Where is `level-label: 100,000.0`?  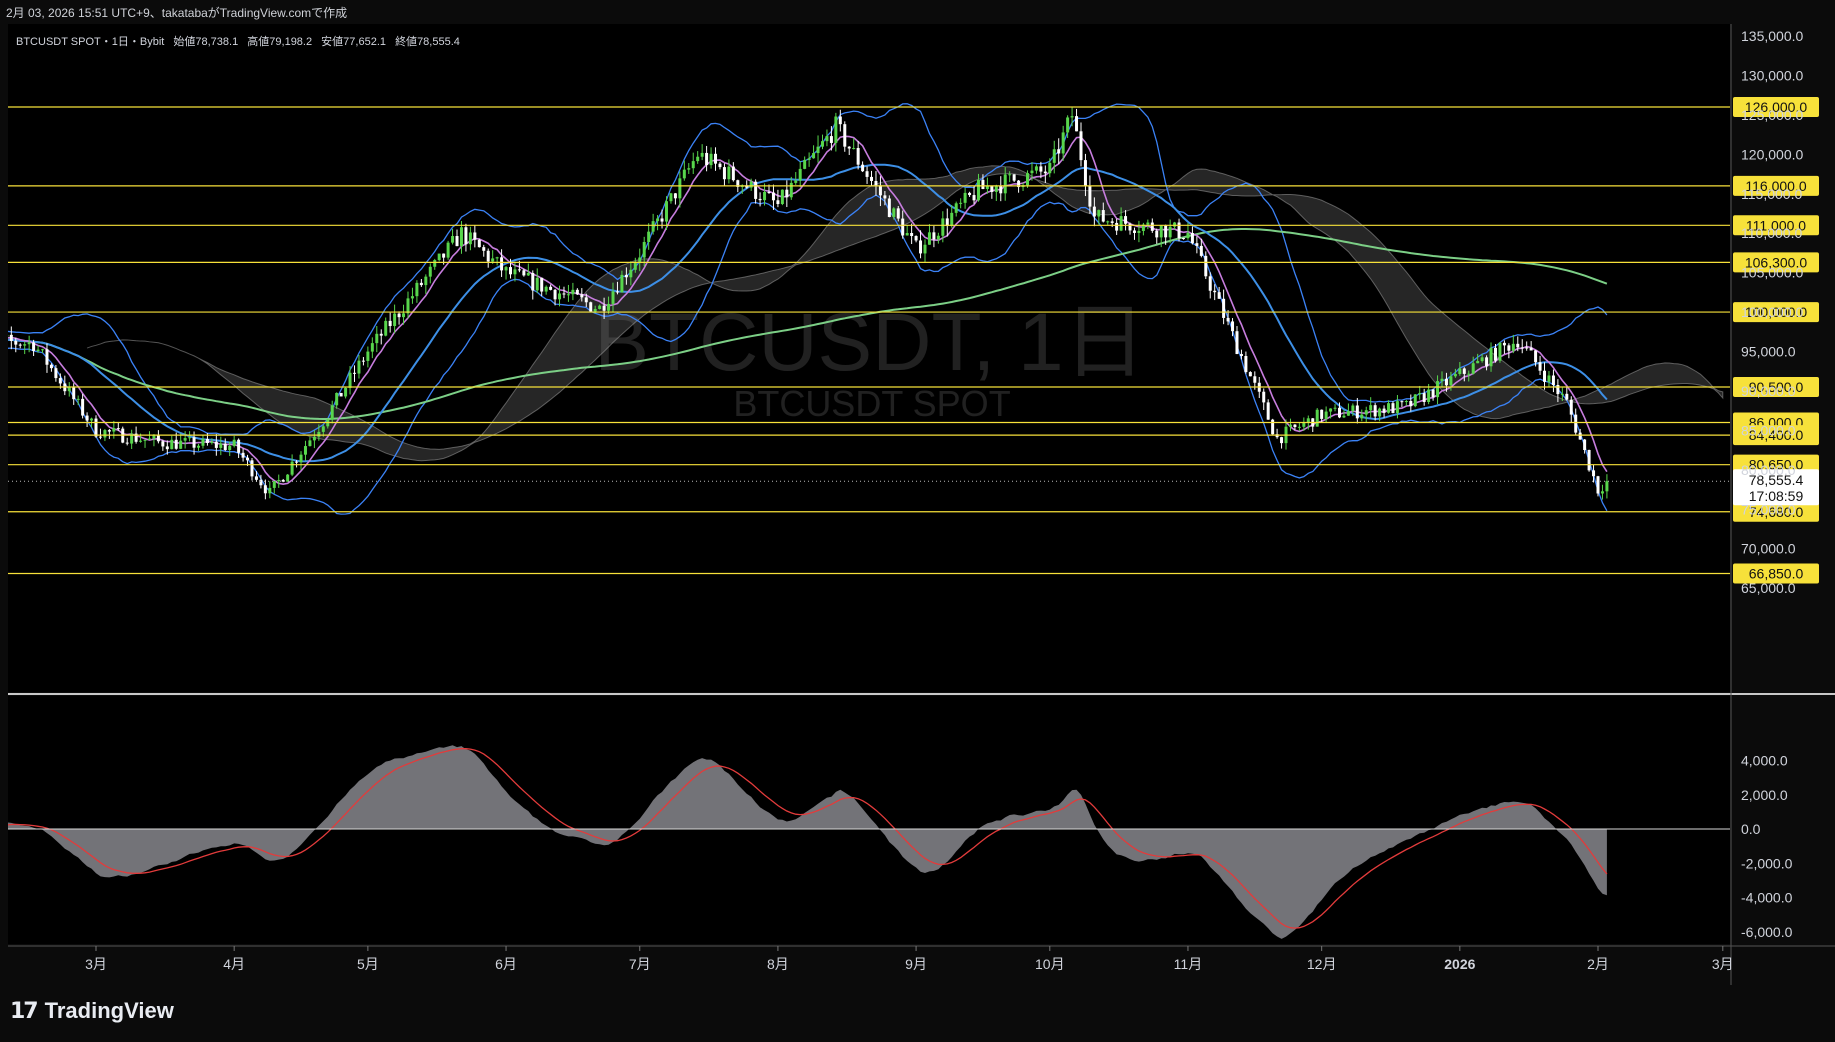
level-label: 100,000.0 is located at coordinates (1776, 312).